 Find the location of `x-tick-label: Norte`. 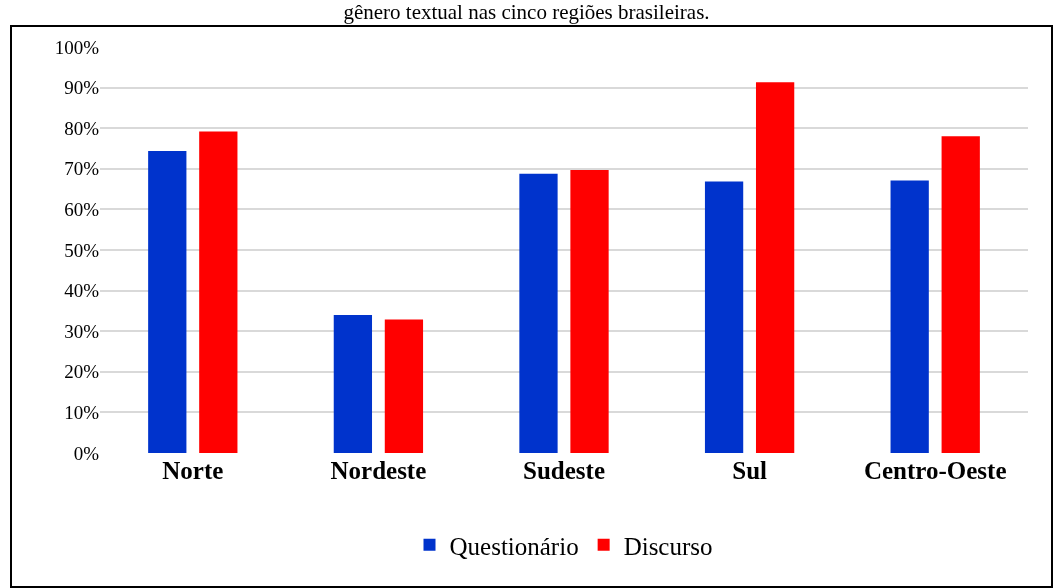

x-tick-label: Norte is located at coordinates (193, 470).